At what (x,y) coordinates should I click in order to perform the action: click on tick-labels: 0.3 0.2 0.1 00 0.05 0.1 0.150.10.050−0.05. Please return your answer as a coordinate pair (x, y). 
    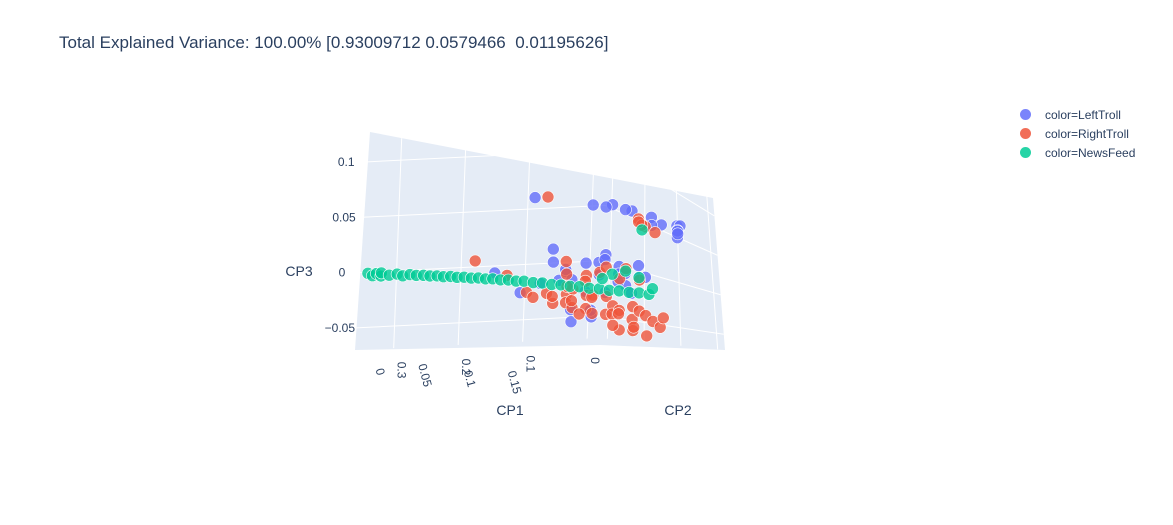
    Looking at the image, I should click on (463, 275).